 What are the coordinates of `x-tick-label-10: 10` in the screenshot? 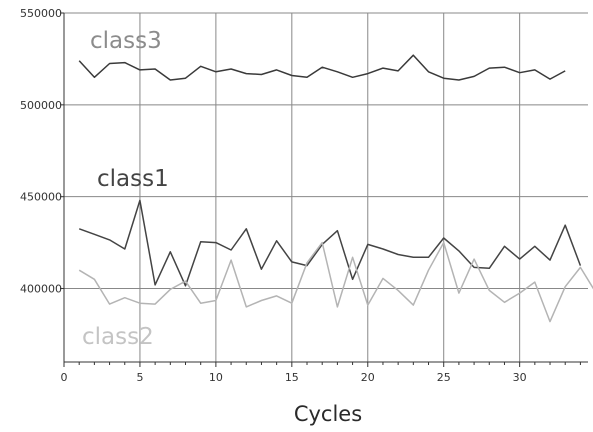 It's located at (216, 377).